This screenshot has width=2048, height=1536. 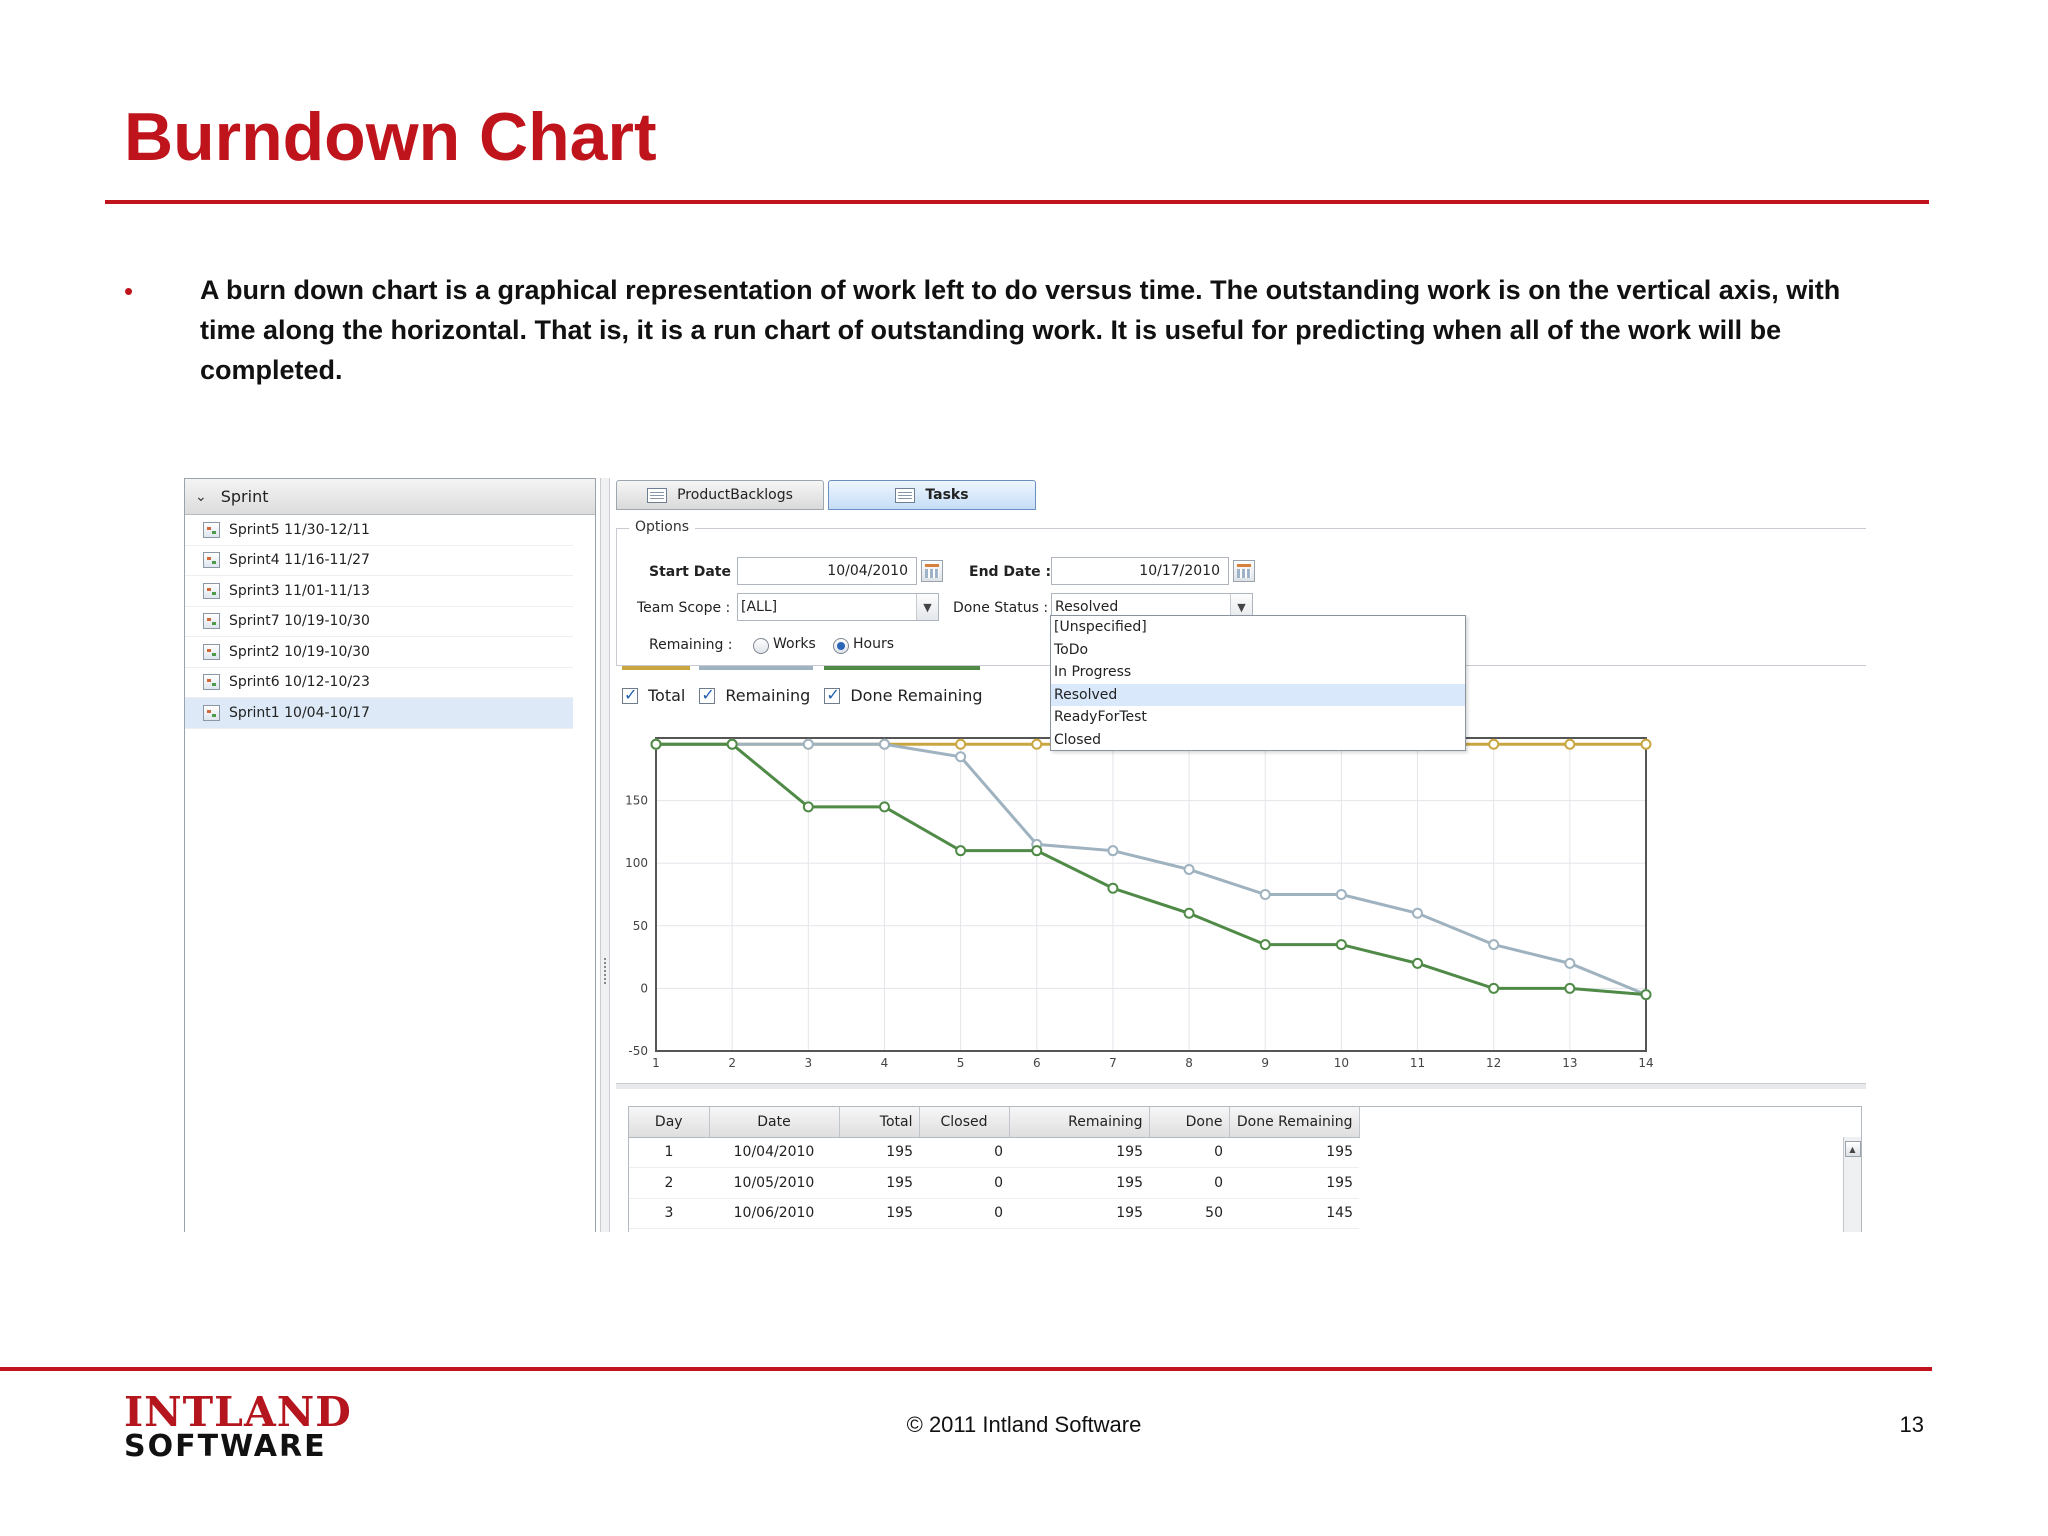 What do you see at coordinates (244, 496) in the screenshot?
I see `sprint-panel-title: Sprint` at bounding box center [244, 496].